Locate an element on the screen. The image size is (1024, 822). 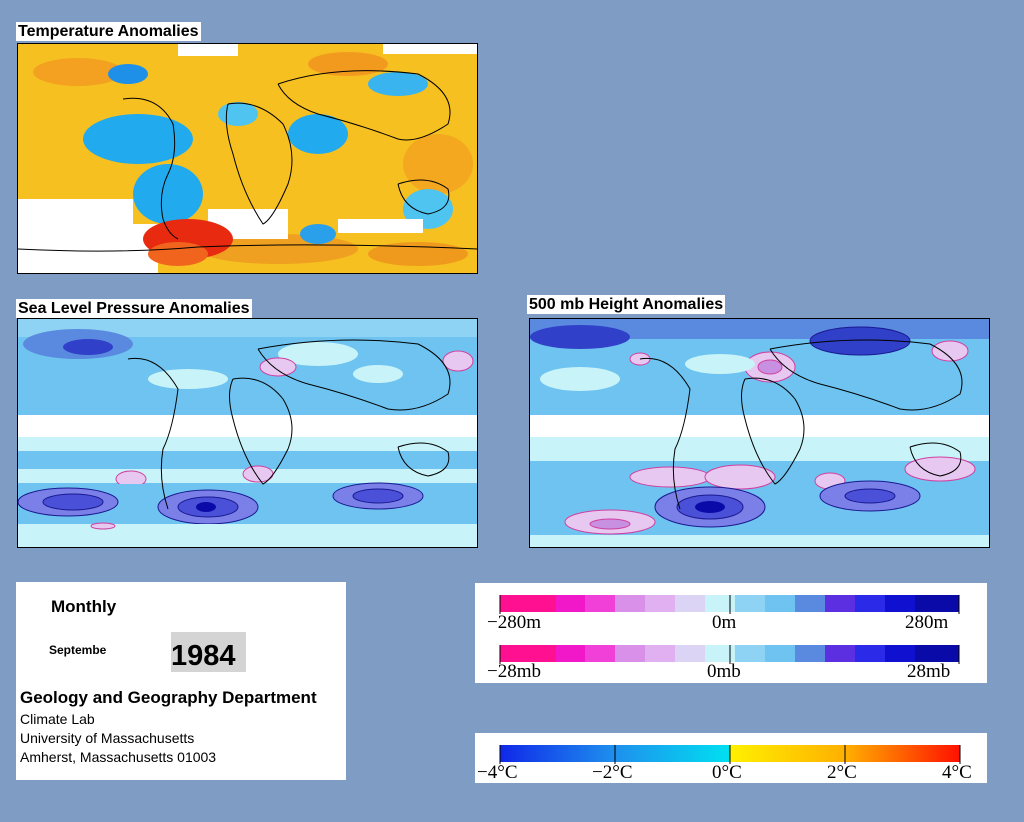
lab-label: Climate Lab is located at coordinates (57, 719).